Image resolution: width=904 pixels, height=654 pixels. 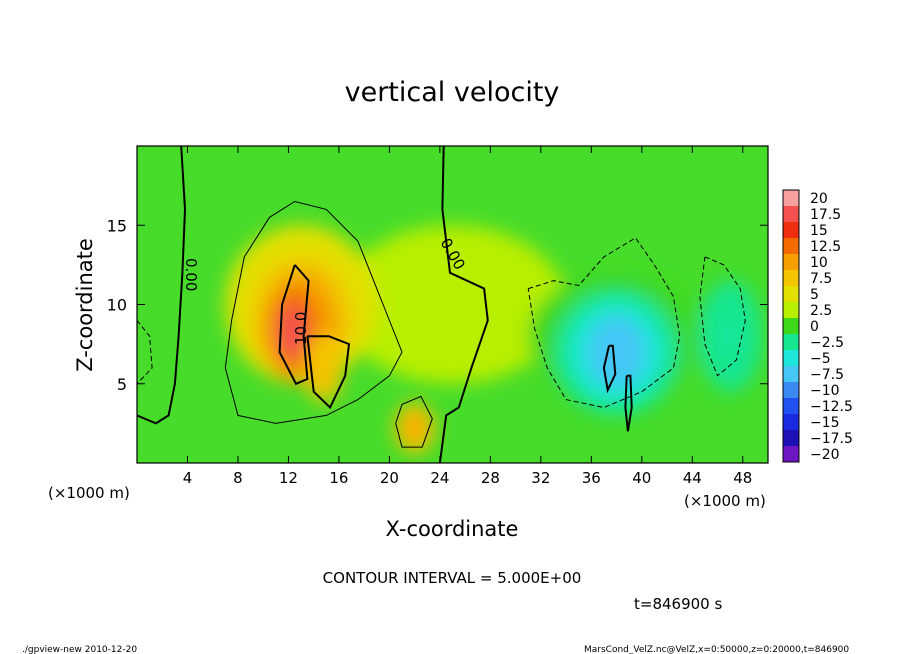 What do you see at coordinates (89, 493) in the screenshot?
I see `x-unit-label-left: (×1000 m)` at bounding box center [89, 493].